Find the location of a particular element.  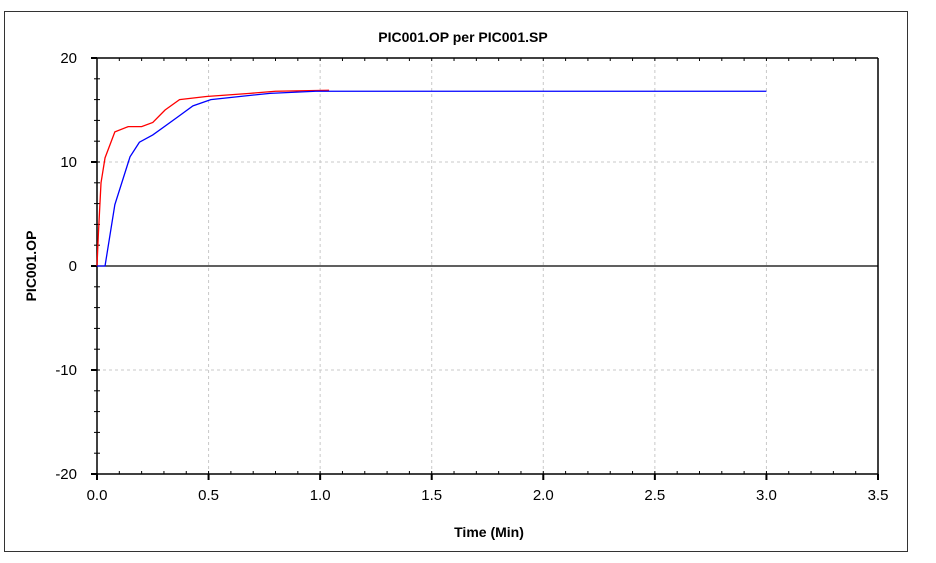

y-axis-title: PIC001.OP is located at coordinates (31, 266).